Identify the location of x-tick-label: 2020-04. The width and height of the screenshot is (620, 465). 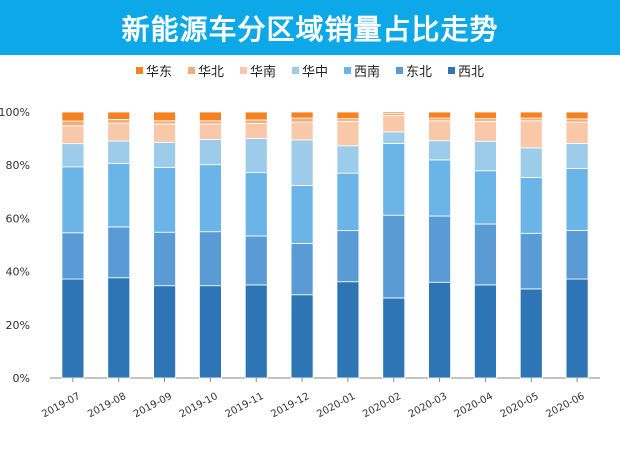
(474, 405).